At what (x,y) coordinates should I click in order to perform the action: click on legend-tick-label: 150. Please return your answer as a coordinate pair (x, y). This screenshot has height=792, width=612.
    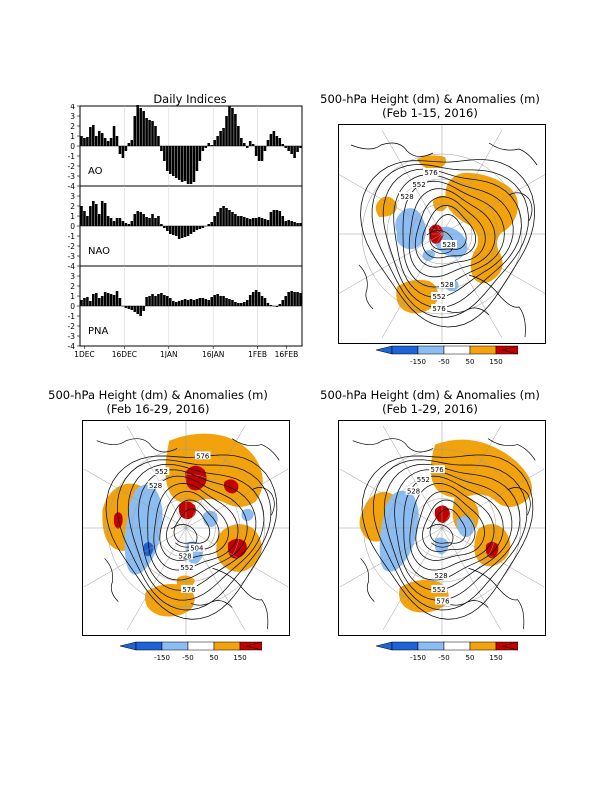
    Looking at the image, I should click on (239, 658).